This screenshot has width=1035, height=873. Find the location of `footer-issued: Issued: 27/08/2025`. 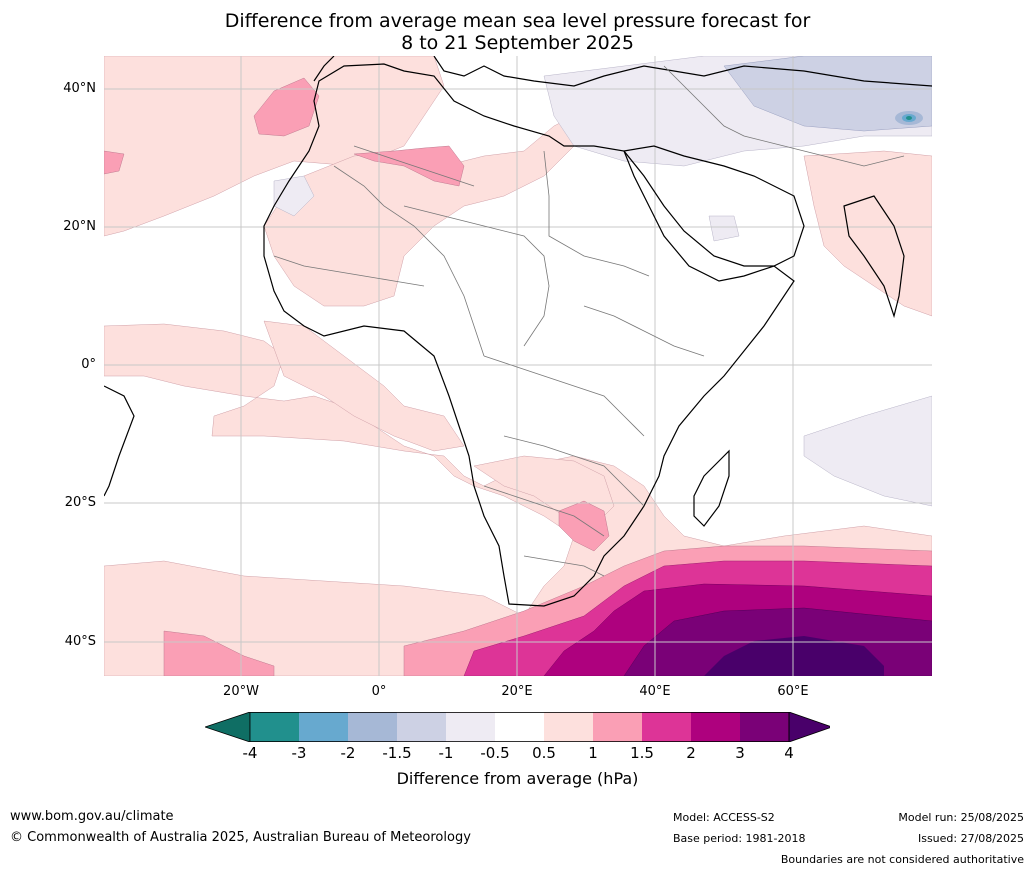

footer-issued: Issued: 27/08/2025 is located at coordinates (970, 838).